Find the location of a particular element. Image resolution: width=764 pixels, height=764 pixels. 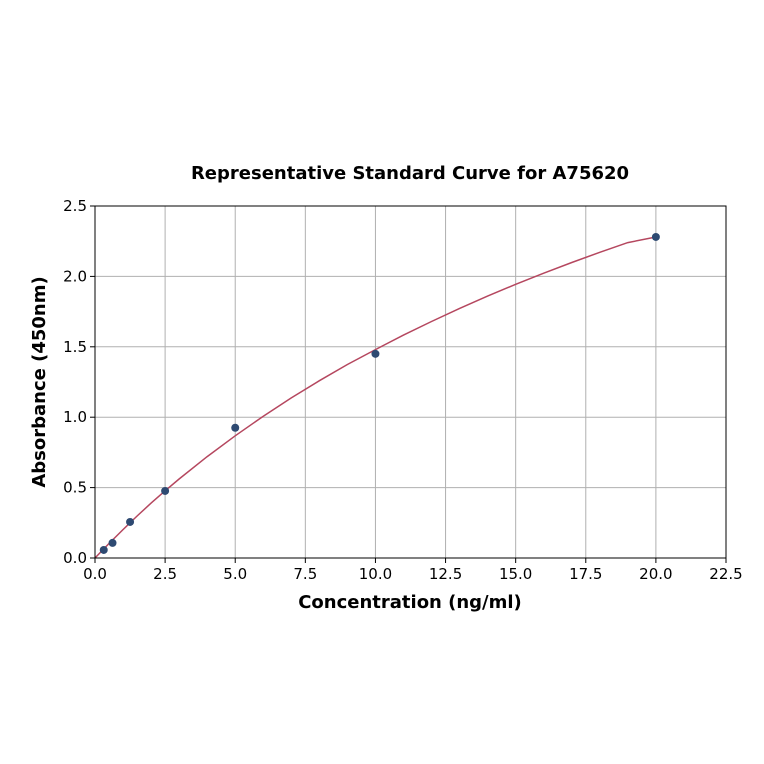

y-tick-label: 2.0 is located at coordinates (75, 276).